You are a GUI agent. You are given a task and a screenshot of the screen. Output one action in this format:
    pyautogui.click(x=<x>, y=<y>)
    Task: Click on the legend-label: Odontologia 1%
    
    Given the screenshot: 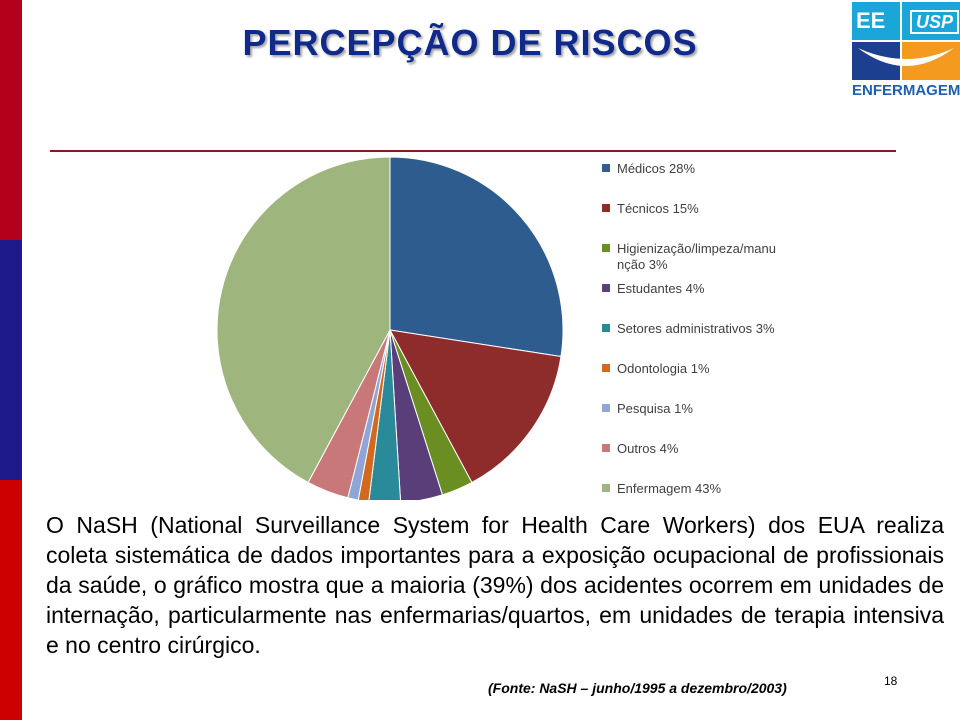 What is the action you would take?
    pyautogui.click(x=663, y=368)
    